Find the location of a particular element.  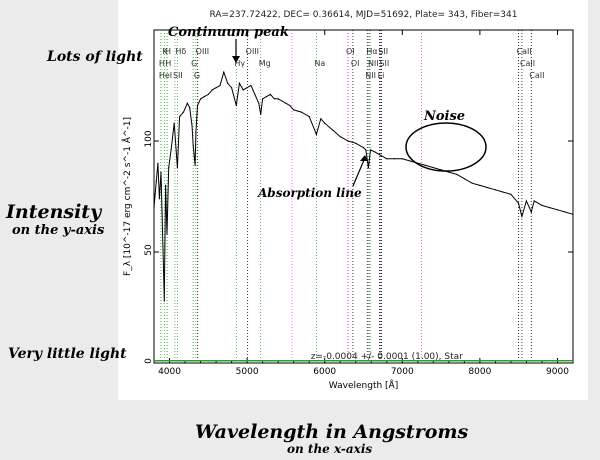

spectral-line-label: Li is located at coordinates (381, 75).